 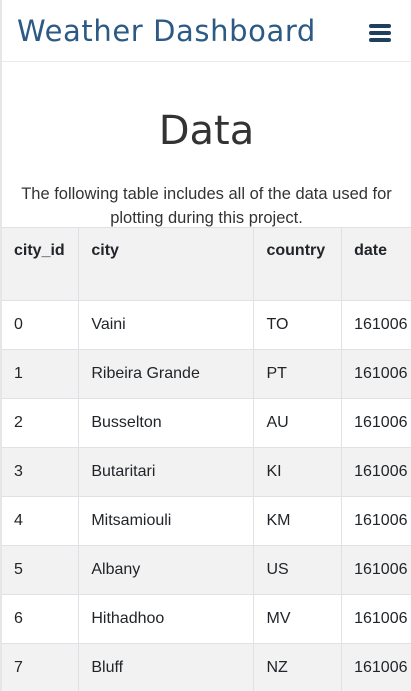 I want to click on cell-country: KI, so click(x=298, y=472).